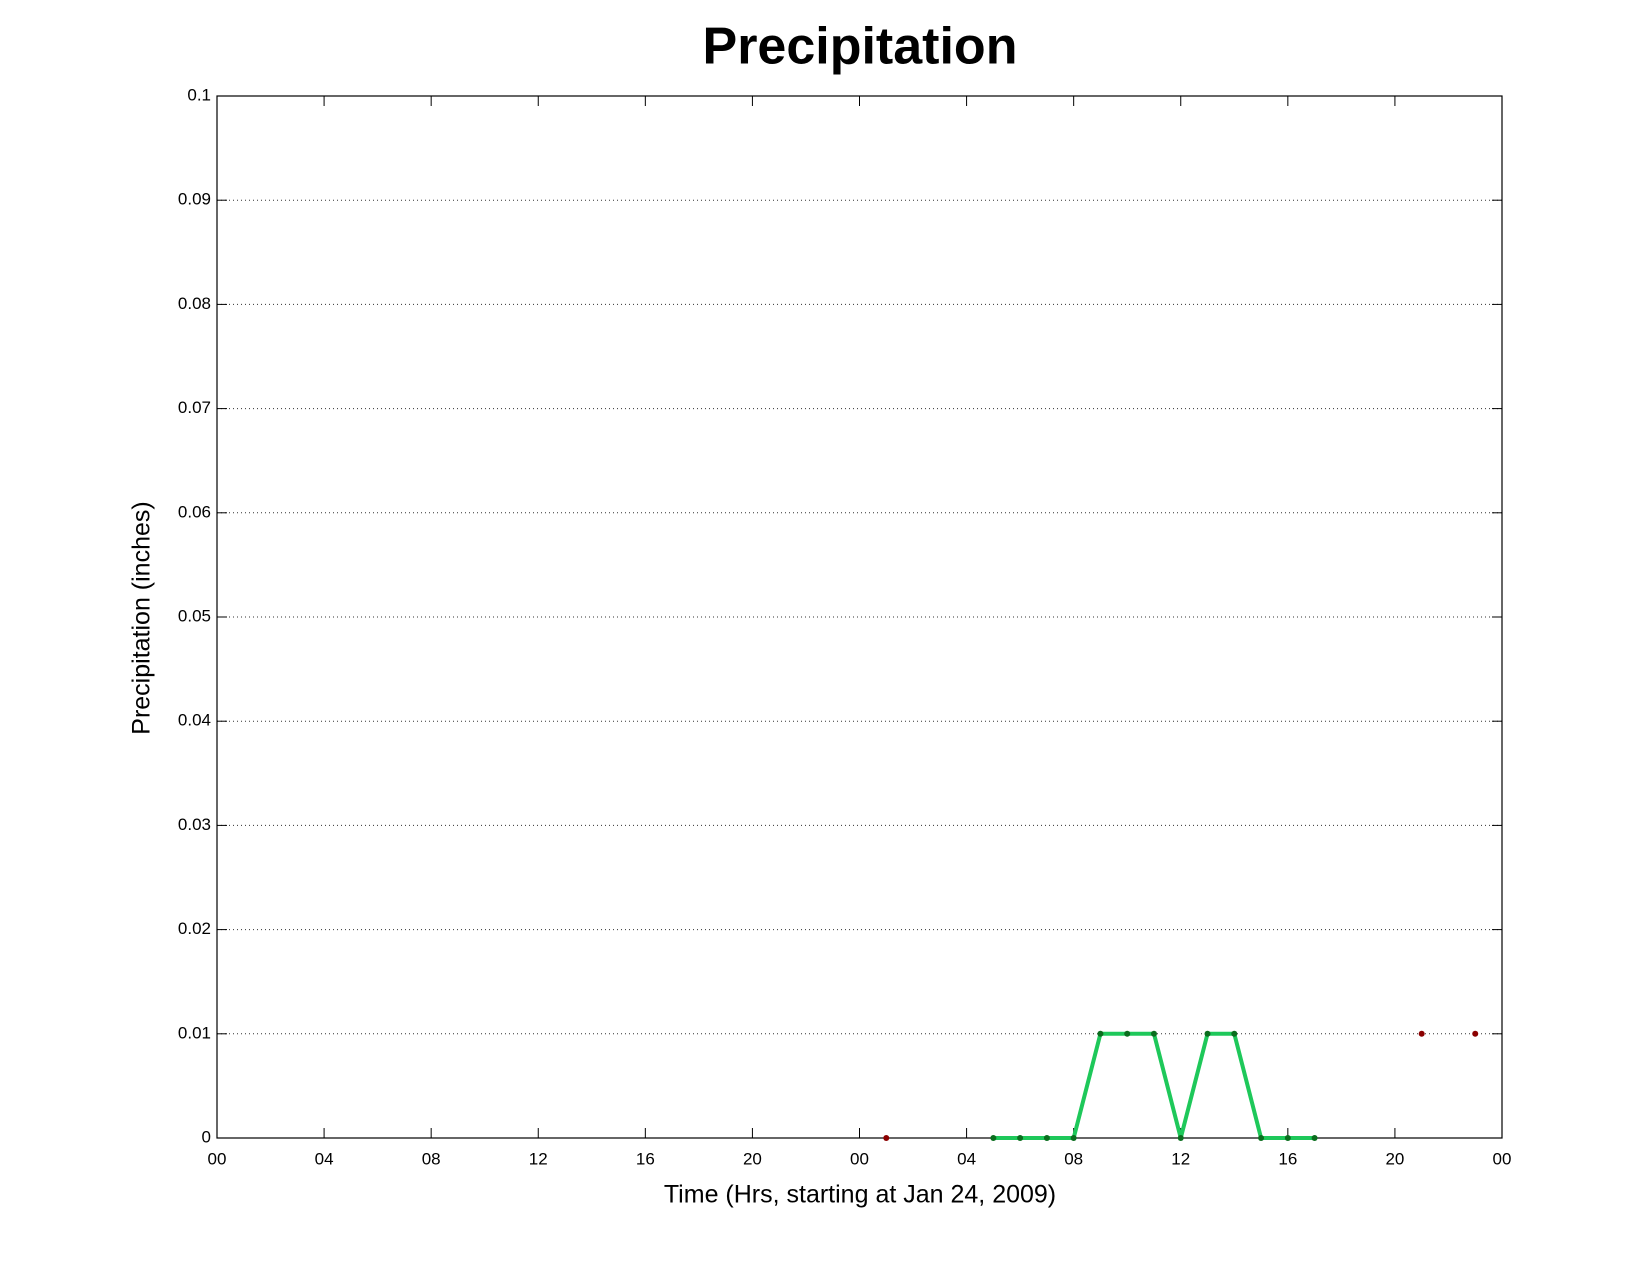 The image size is (1650, 1280). What do you see at coordinates (194, 615) in the screenshot?
I see `y-tick-label: 0.05` at bounding box center [194, 615].